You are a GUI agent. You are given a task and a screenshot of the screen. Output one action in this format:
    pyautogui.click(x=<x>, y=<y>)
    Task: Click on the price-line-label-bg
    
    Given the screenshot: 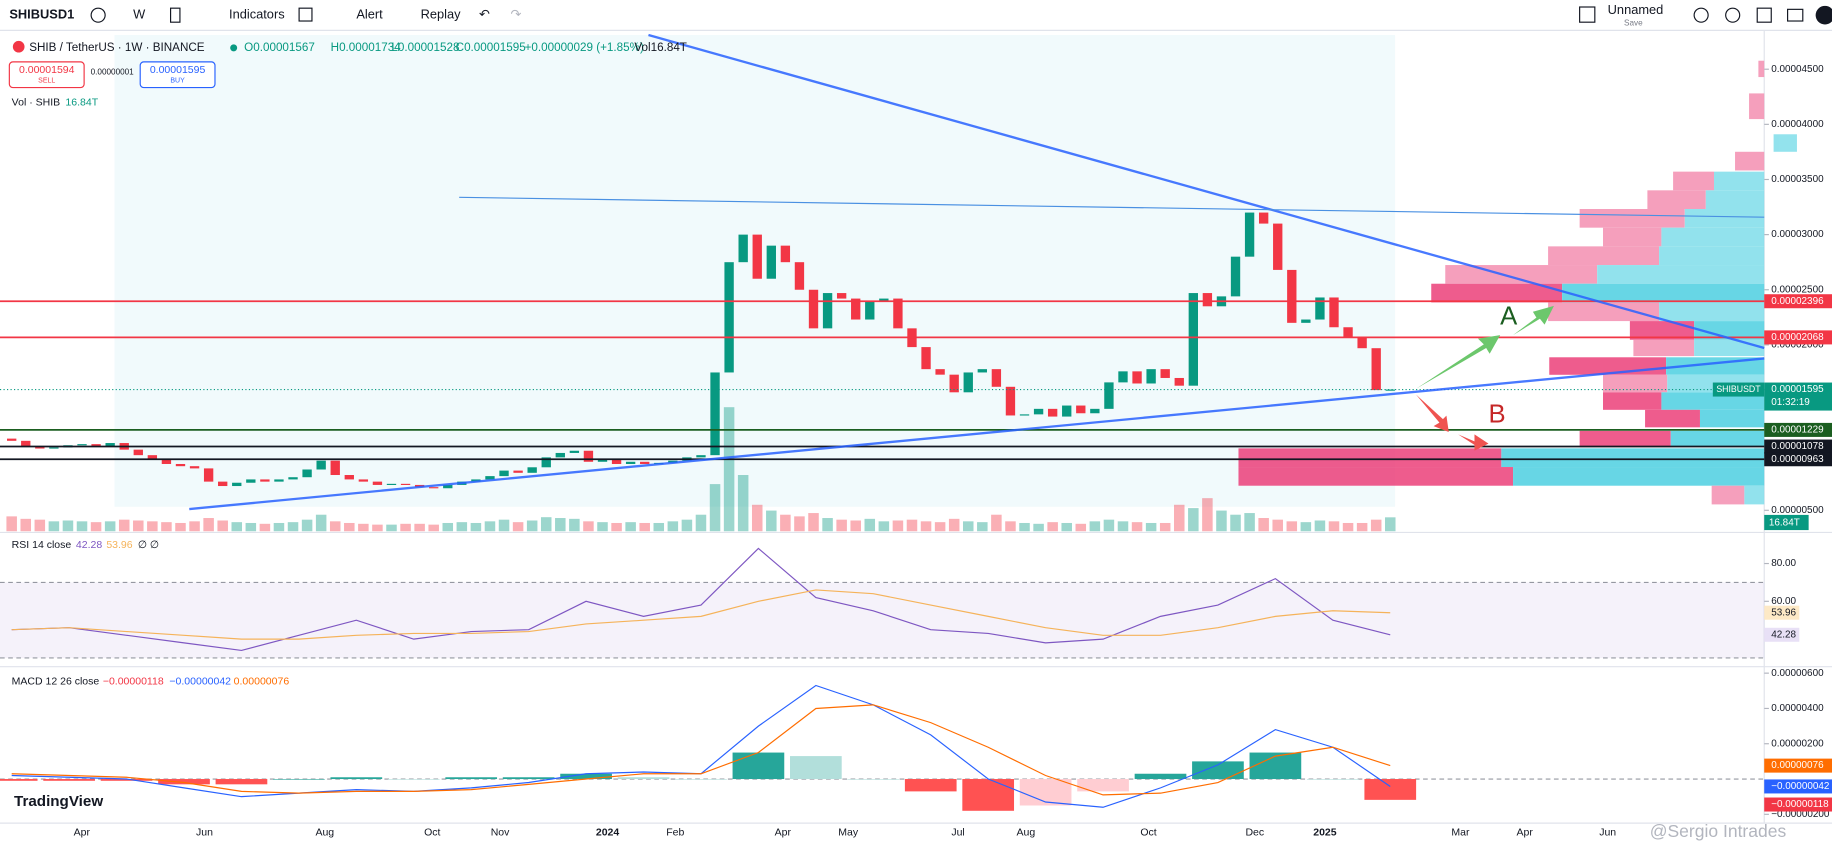 What is the action you would take?
    pyautogui.click(x=1798, y=429)
    